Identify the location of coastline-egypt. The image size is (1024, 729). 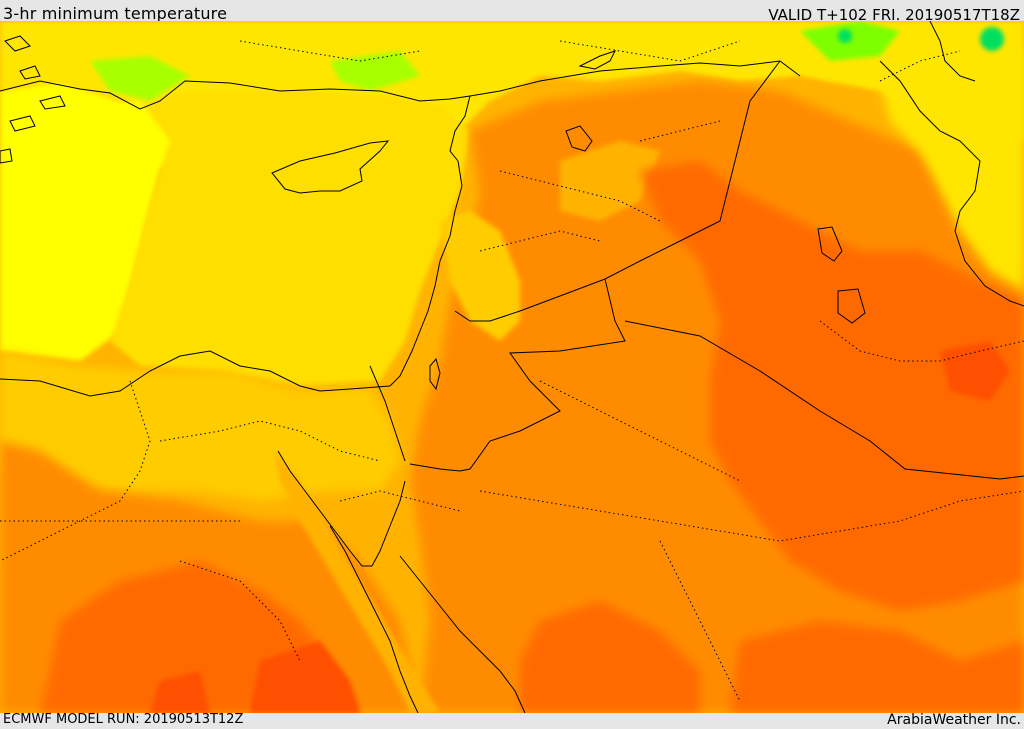
(195, 373).